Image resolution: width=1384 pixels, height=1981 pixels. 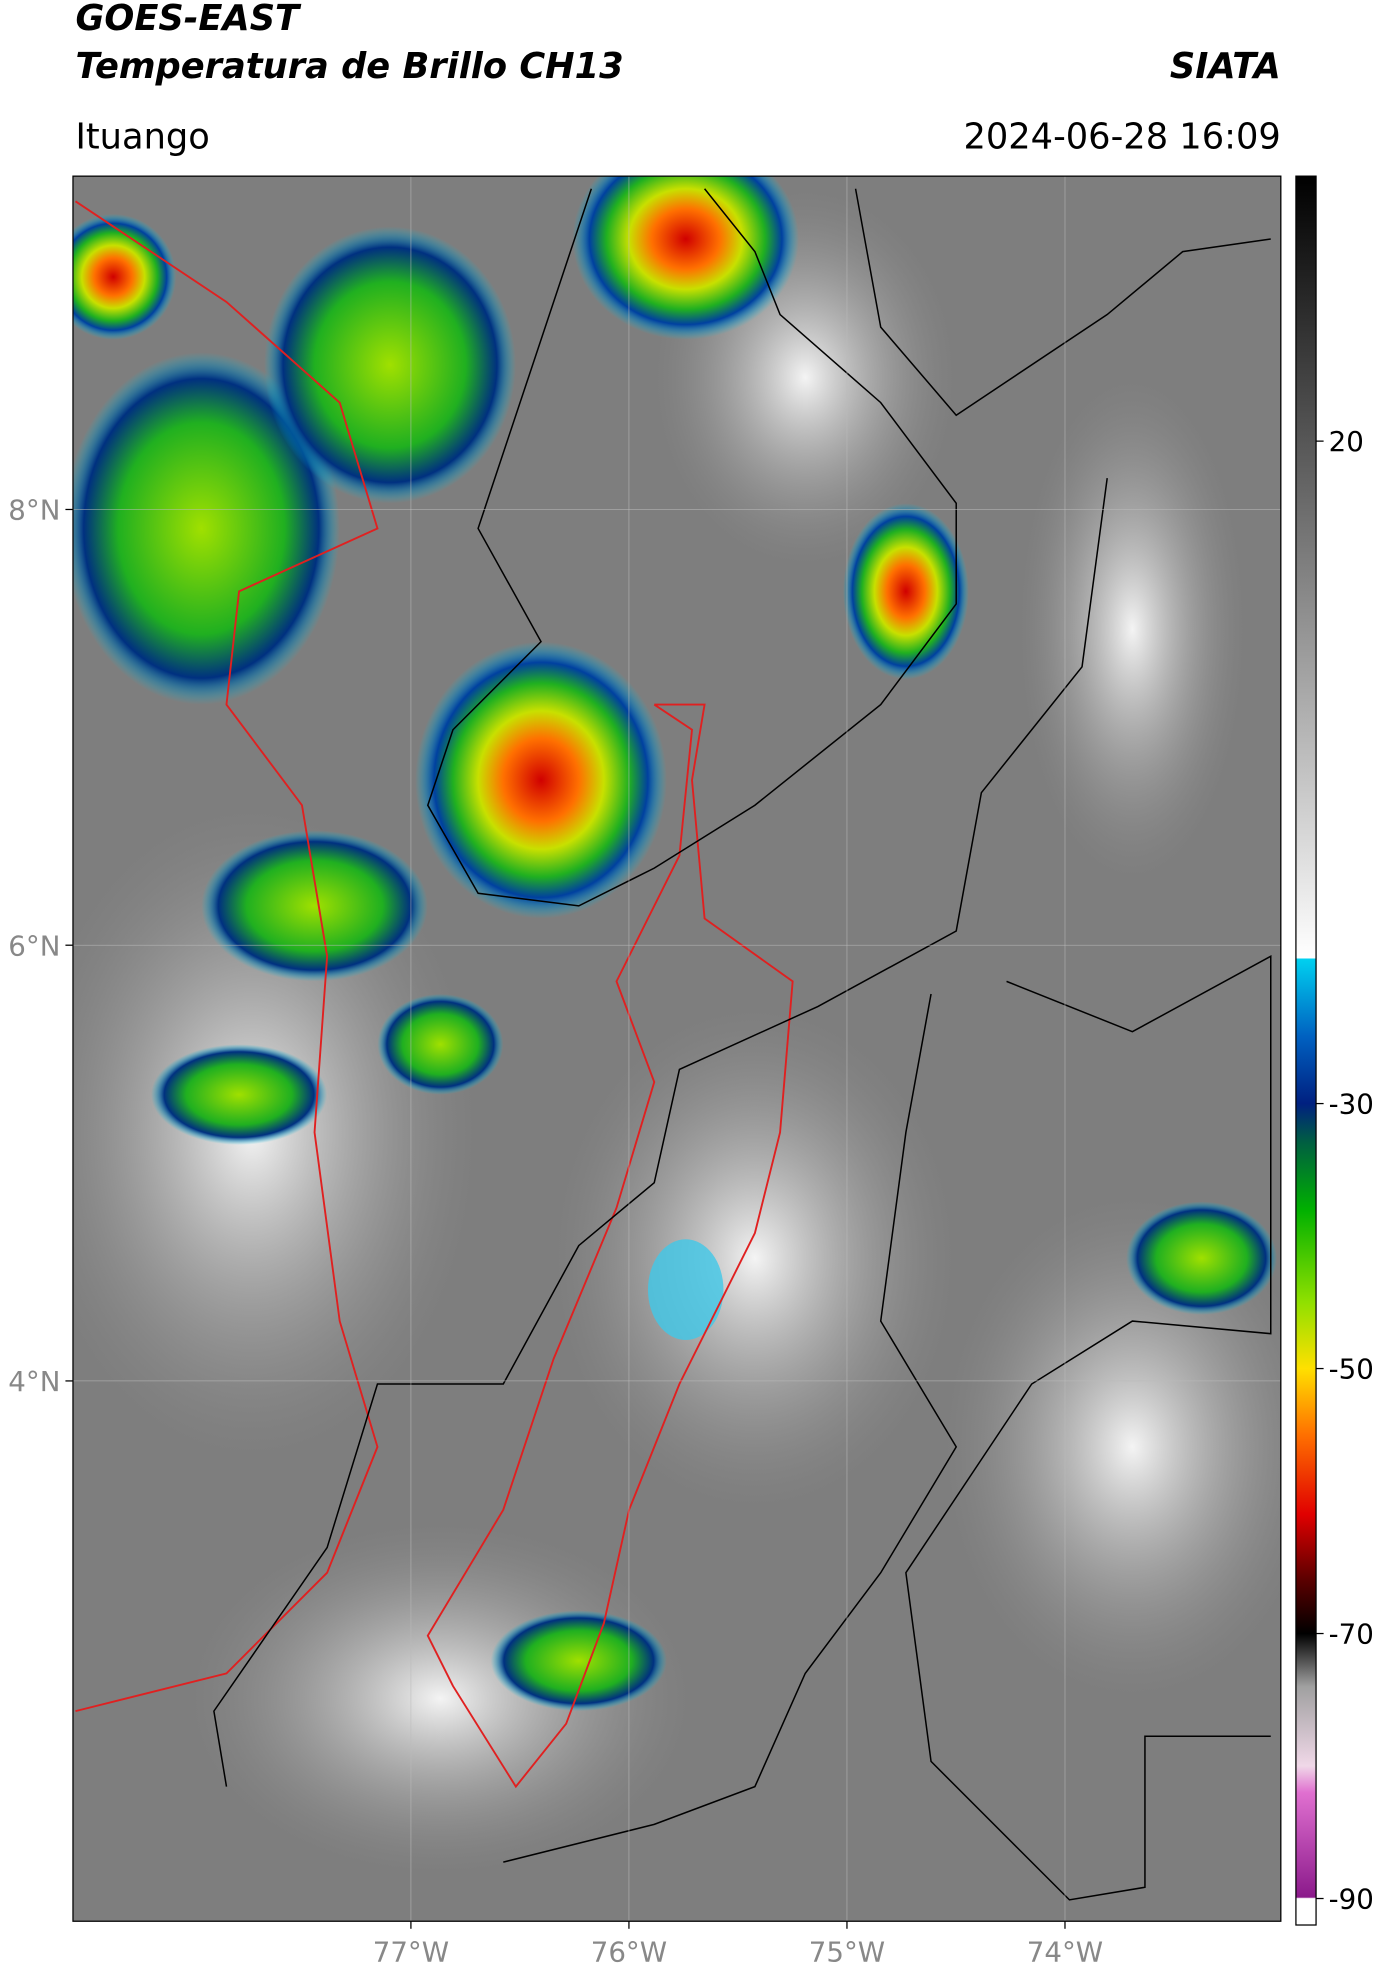 I want to click on datetime: 2024-06-28 16:09, so click(x=1121, y=136).